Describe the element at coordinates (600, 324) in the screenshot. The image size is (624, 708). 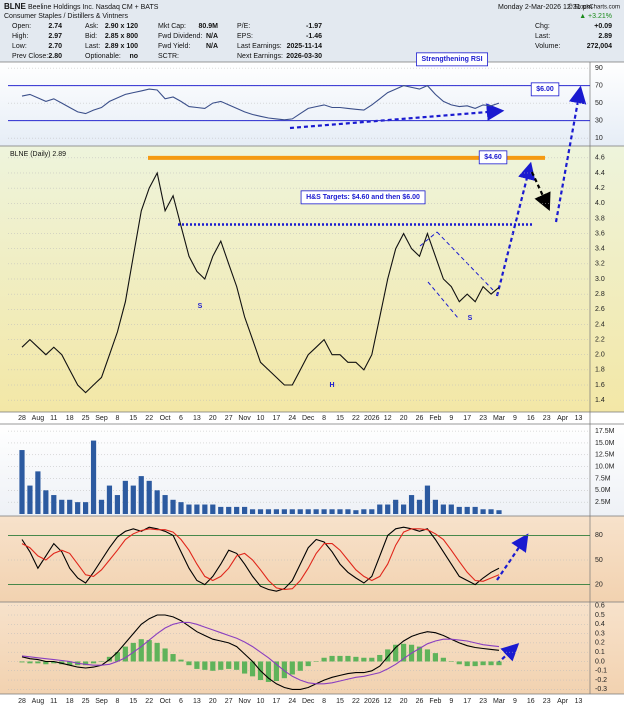
I see `y-tick-label: 2.4` at that location.